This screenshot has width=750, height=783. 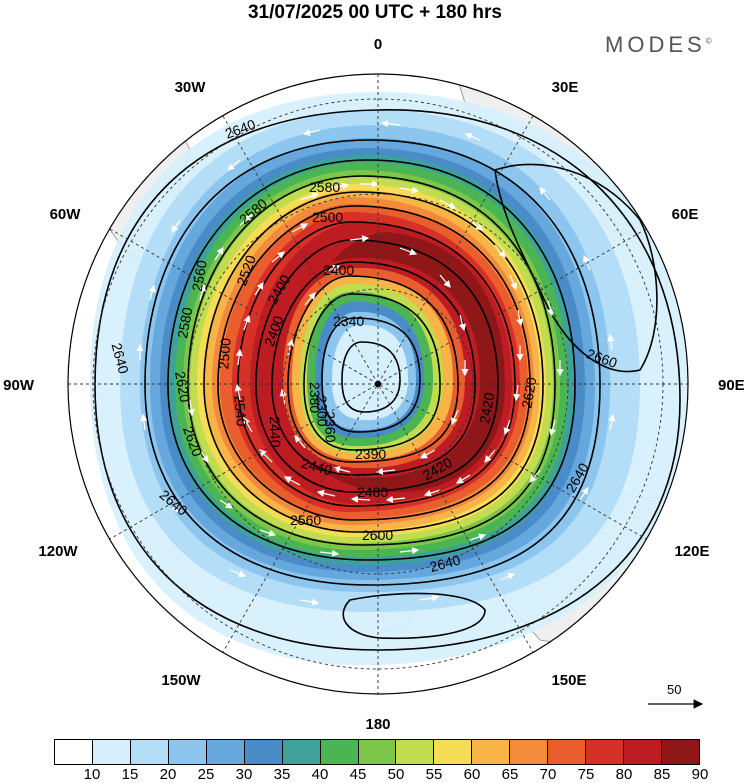 What do you see at coordinates (377, 724) in the screenshot?
I see `lon-label-180: 180` at bounding box center [377, 724].